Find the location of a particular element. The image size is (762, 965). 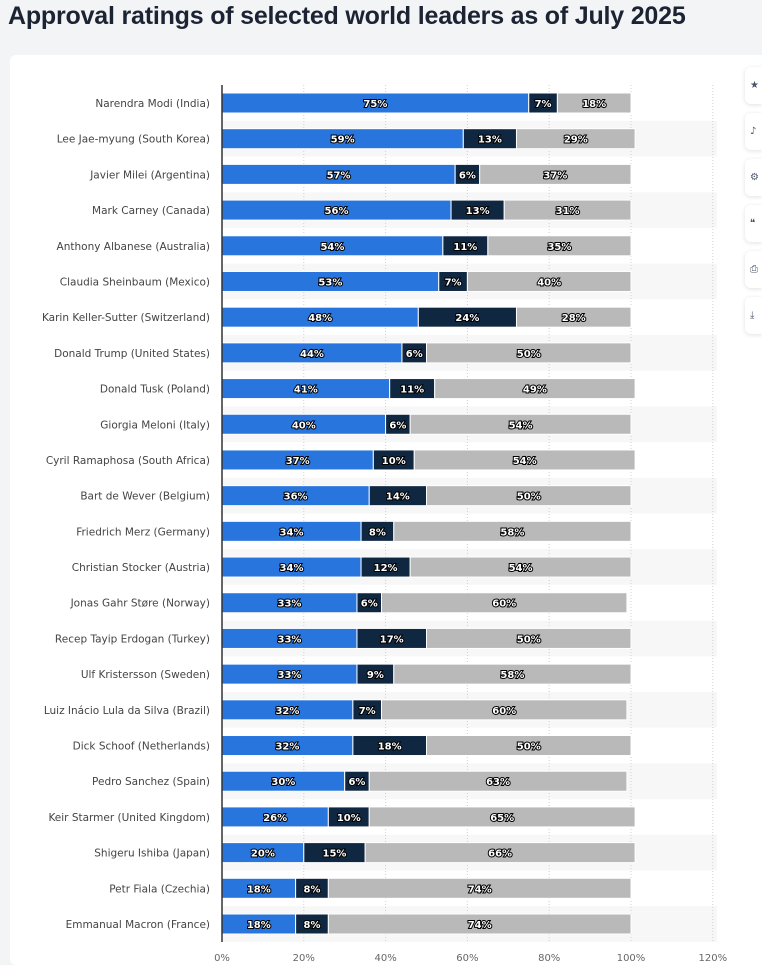

category-label: Bart de Wever (Belgium) is located at coordinates (145, 497).